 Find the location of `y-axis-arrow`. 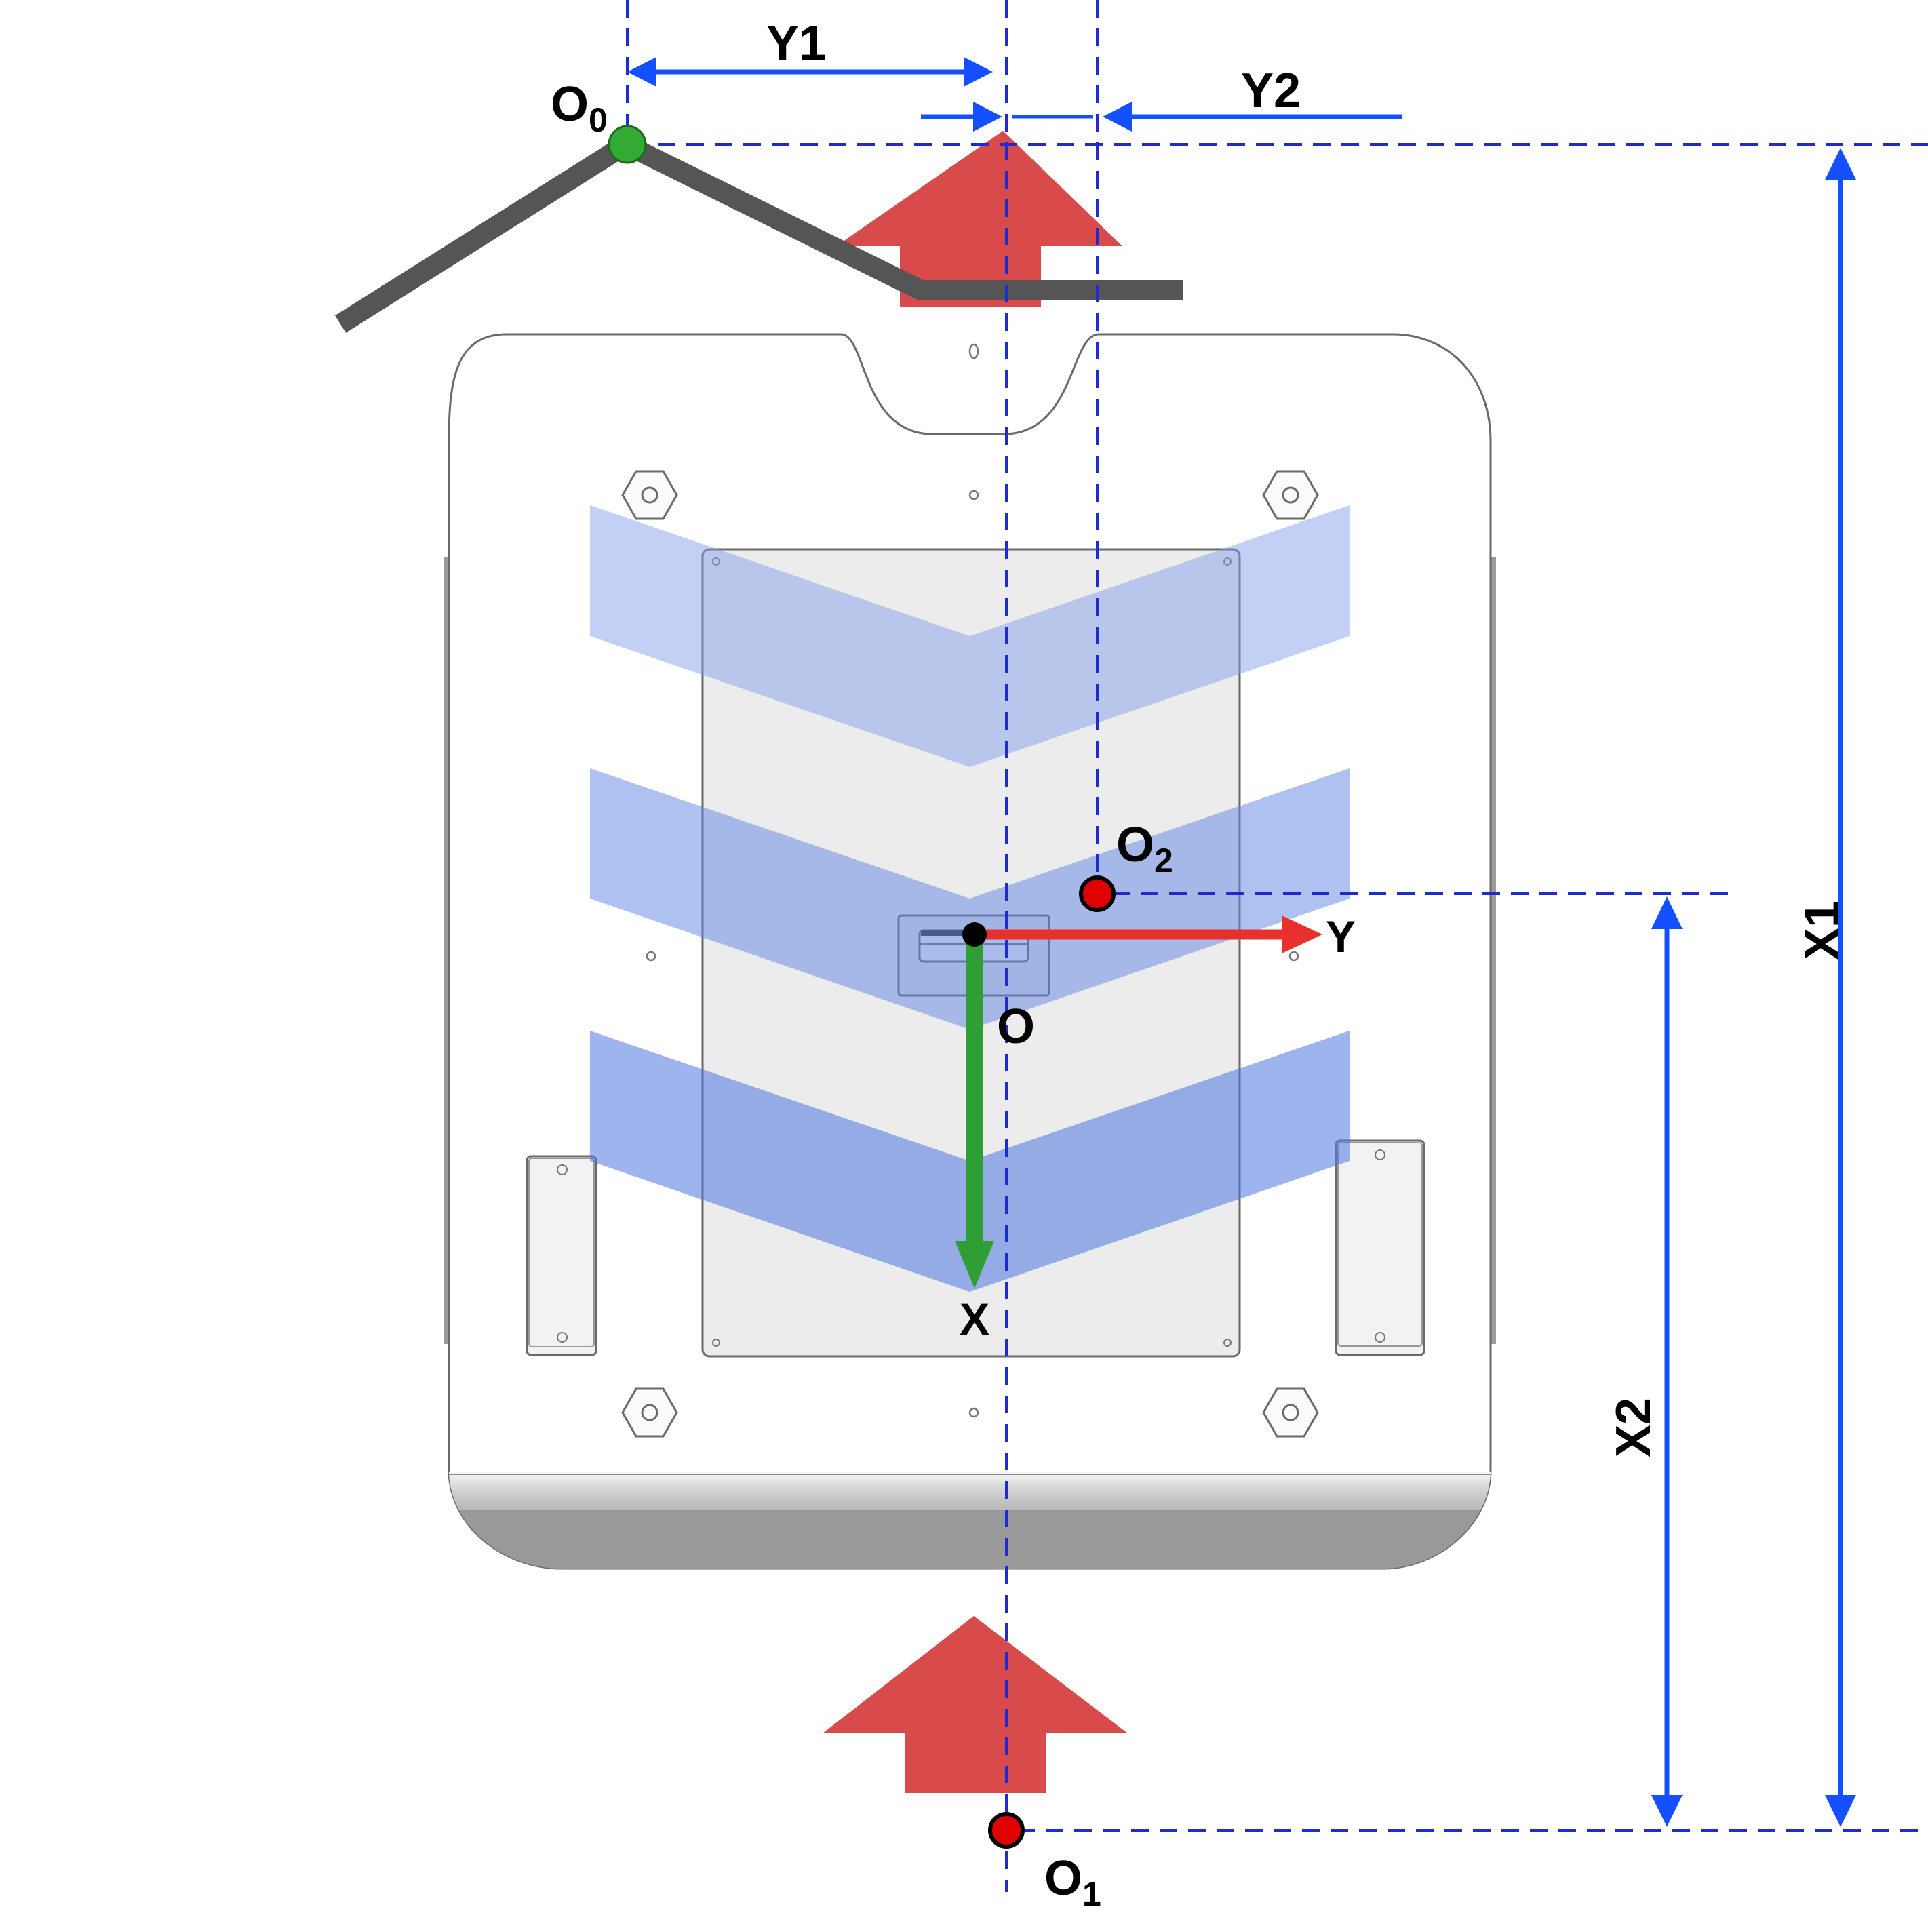

y-axis-arrow is located at coordinates (1148, 934).